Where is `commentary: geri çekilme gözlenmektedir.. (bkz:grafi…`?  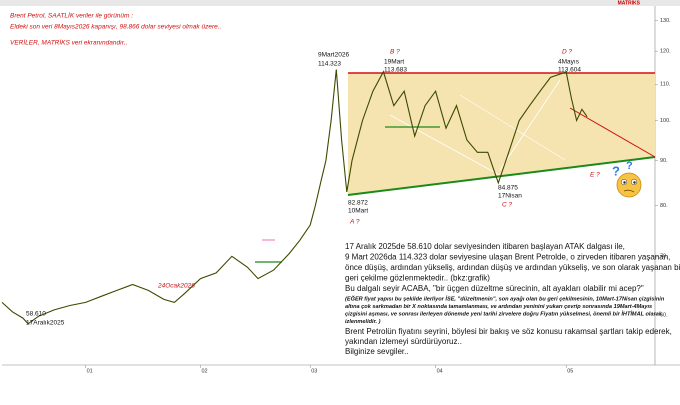 commentary: geri çekilme gözlenmektedir.. (bkz:grafi… is located at coordinates (417, 278).